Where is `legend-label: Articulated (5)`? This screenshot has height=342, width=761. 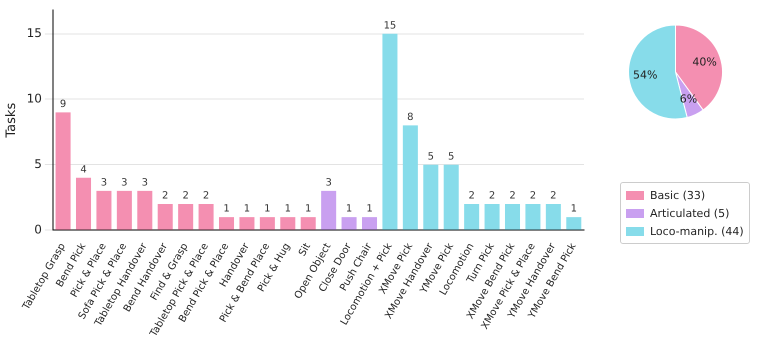
legend-label: Articulated (5) is located at coordinates (690, 213).